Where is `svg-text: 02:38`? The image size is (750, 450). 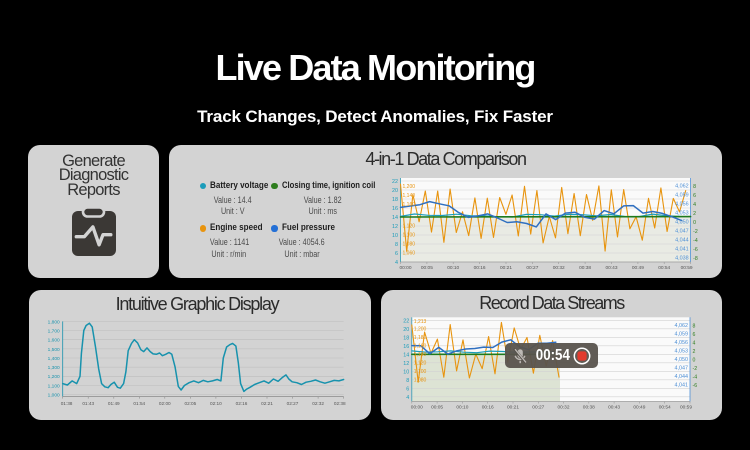 svg-text: 02:38 is located at coordinates (340, 403).